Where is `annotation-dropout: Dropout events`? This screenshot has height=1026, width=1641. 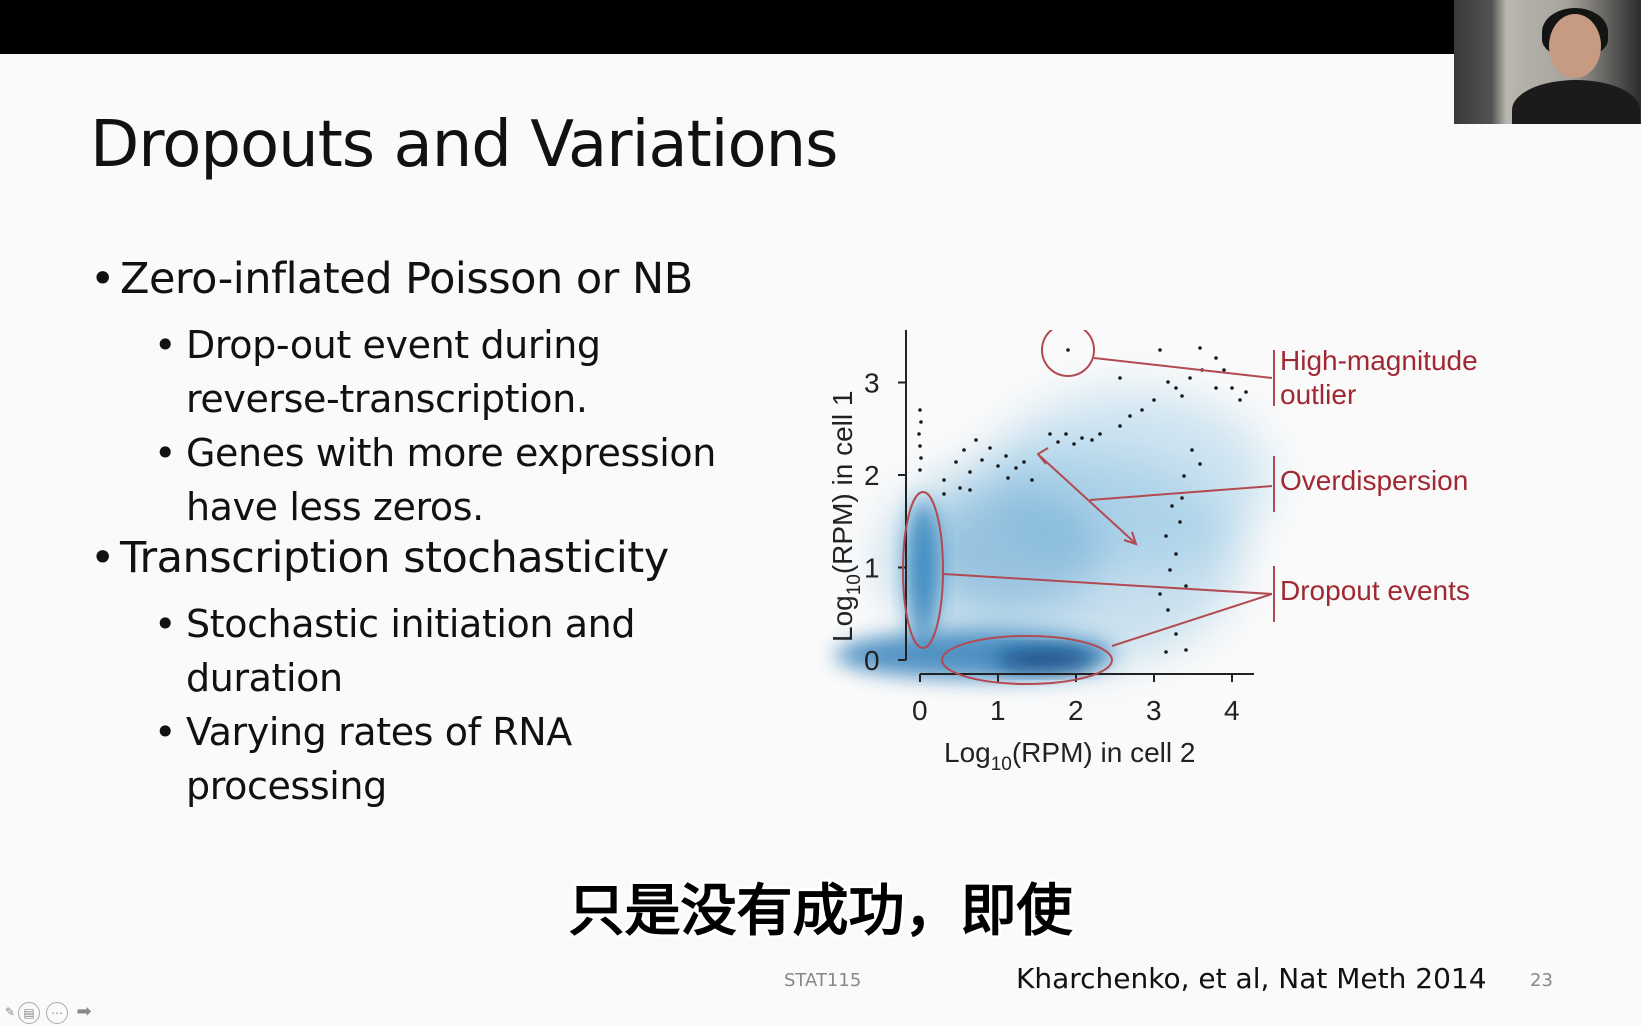 annotation-dropout: Dropout events is located at coordinates (1375, 590).